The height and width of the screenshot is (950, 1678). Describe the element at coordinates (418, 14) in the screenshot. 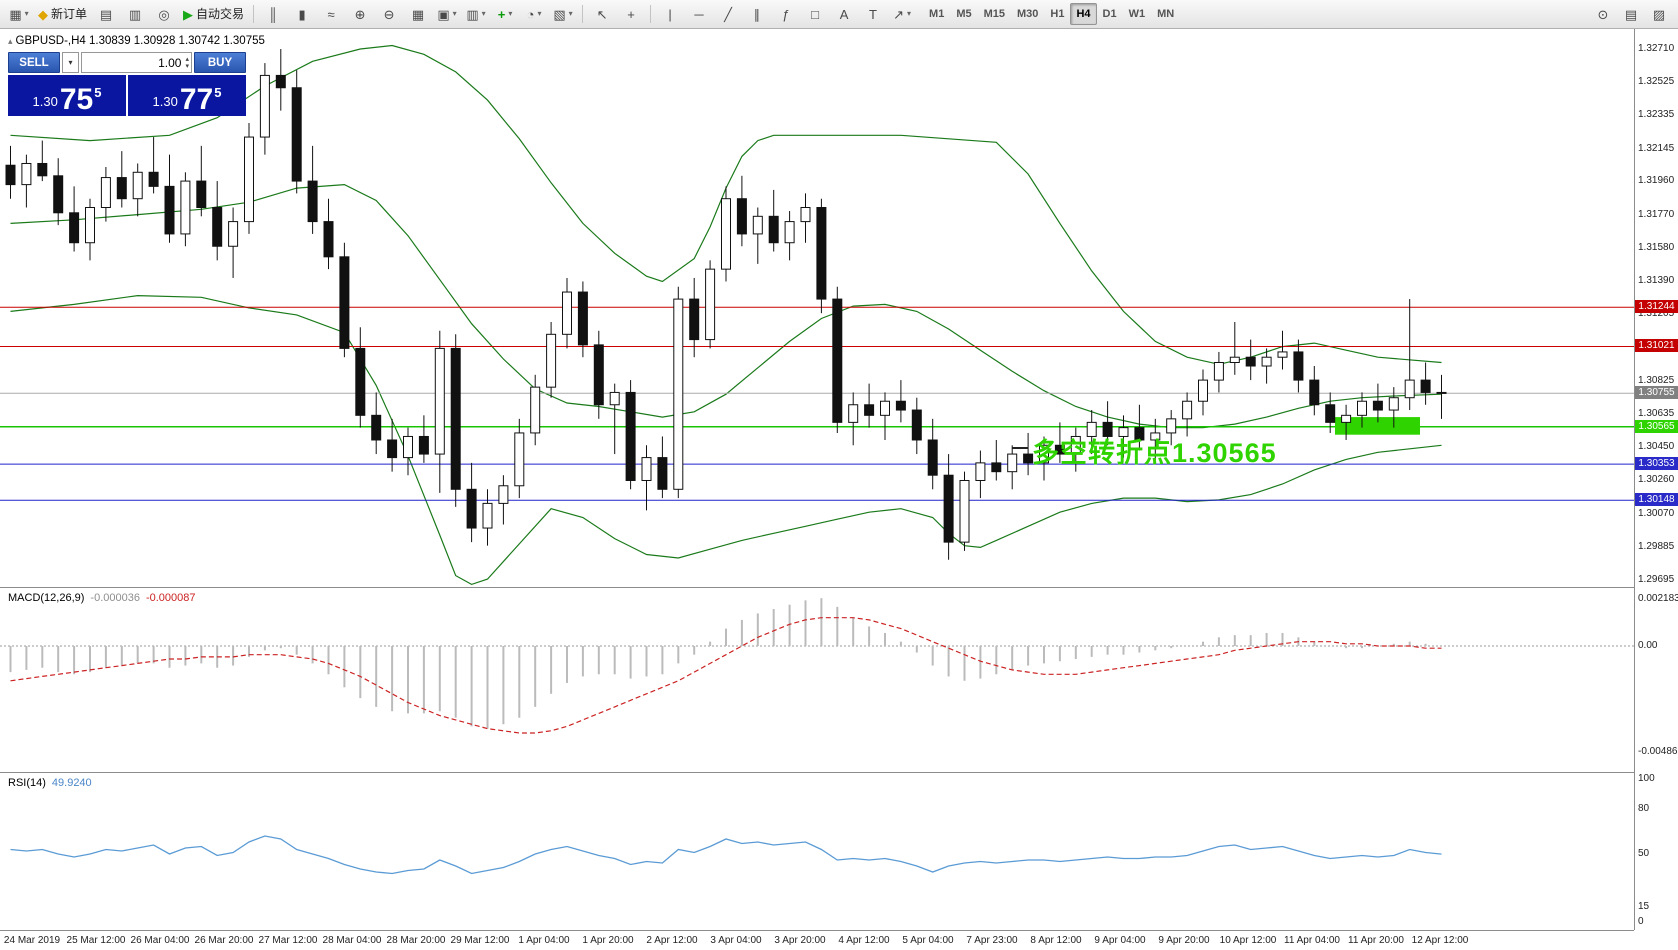

I see `tile-windows-icon: ▦` at that location.